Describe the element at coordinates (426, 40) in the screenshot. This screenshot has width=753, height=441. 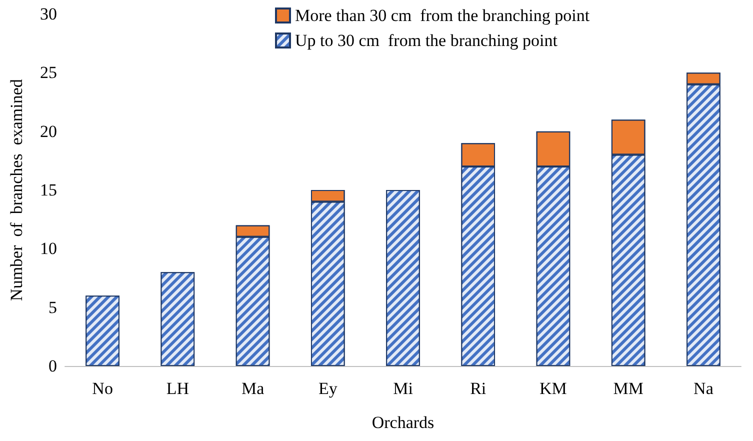
I see `legend-label: Up to 30 cm from the branching point` at that location.